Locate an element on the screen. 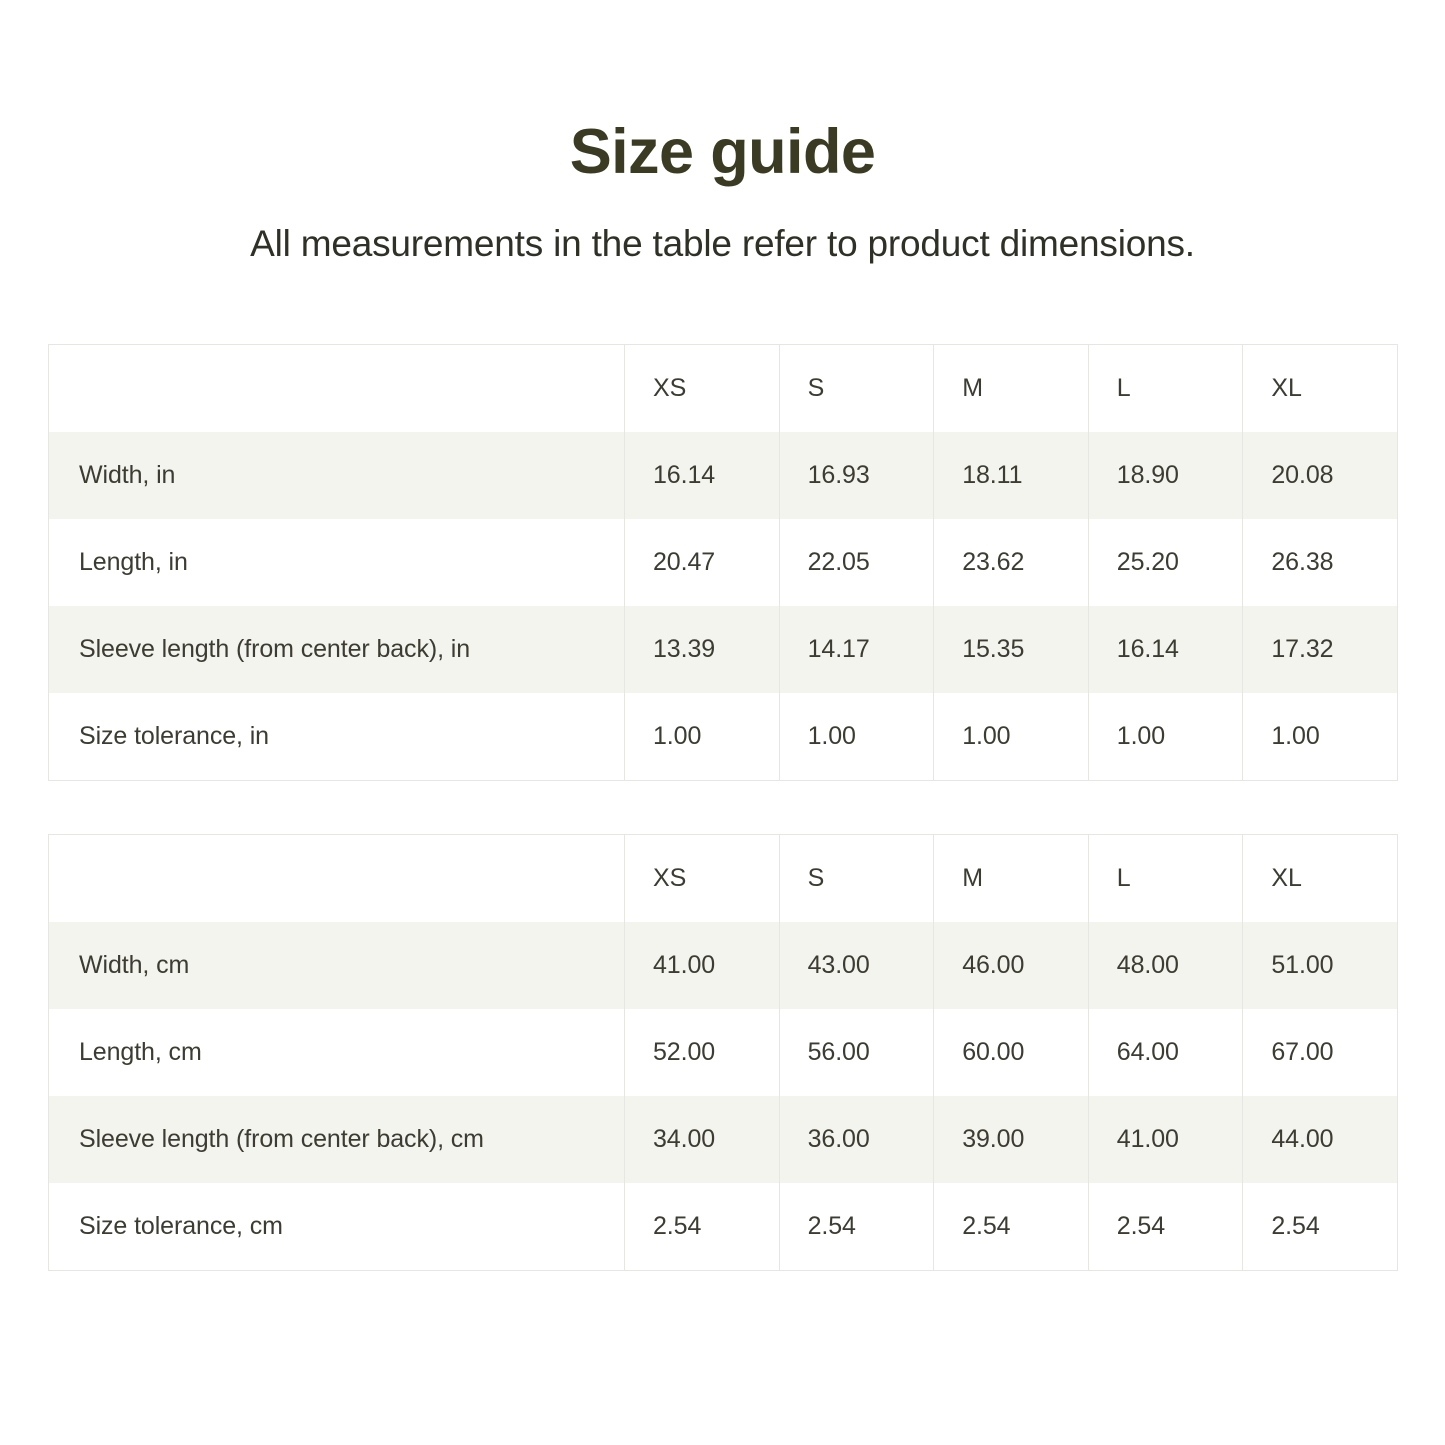 The width and height of the screenshot is (1445, 1445). cell-s: 14.17 is located at coordinates (856, 650).